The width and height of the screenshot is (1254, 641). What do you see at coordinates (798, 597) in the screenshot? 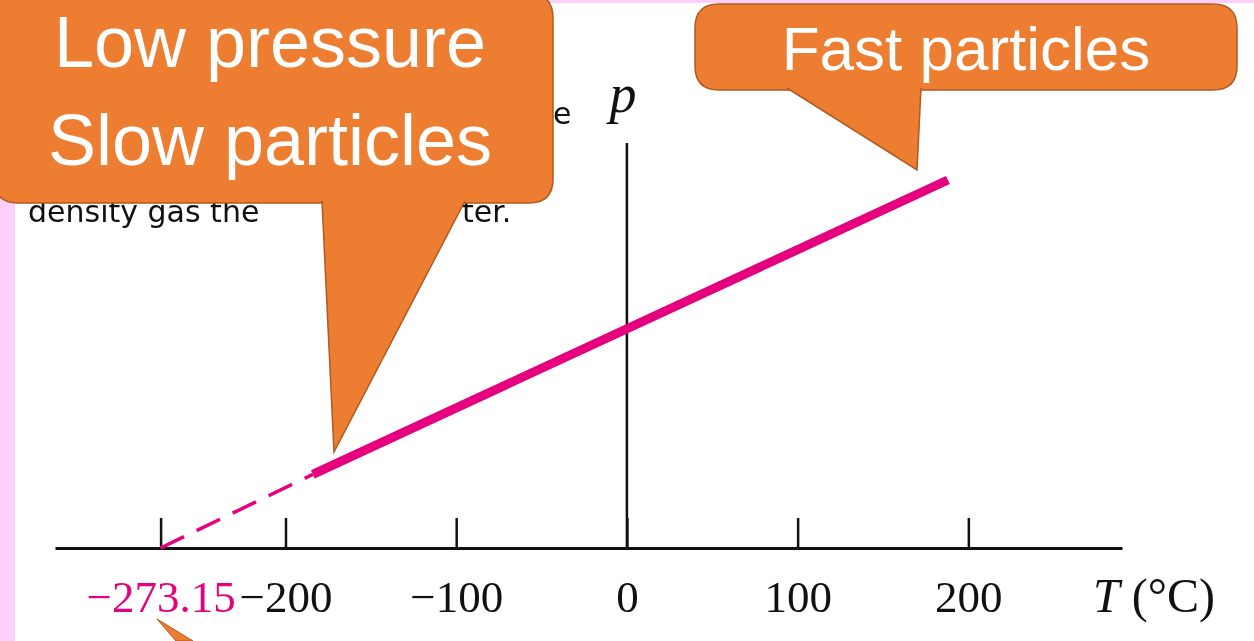
I see `x-tick-label: 100` at bounding box center [798, 597].